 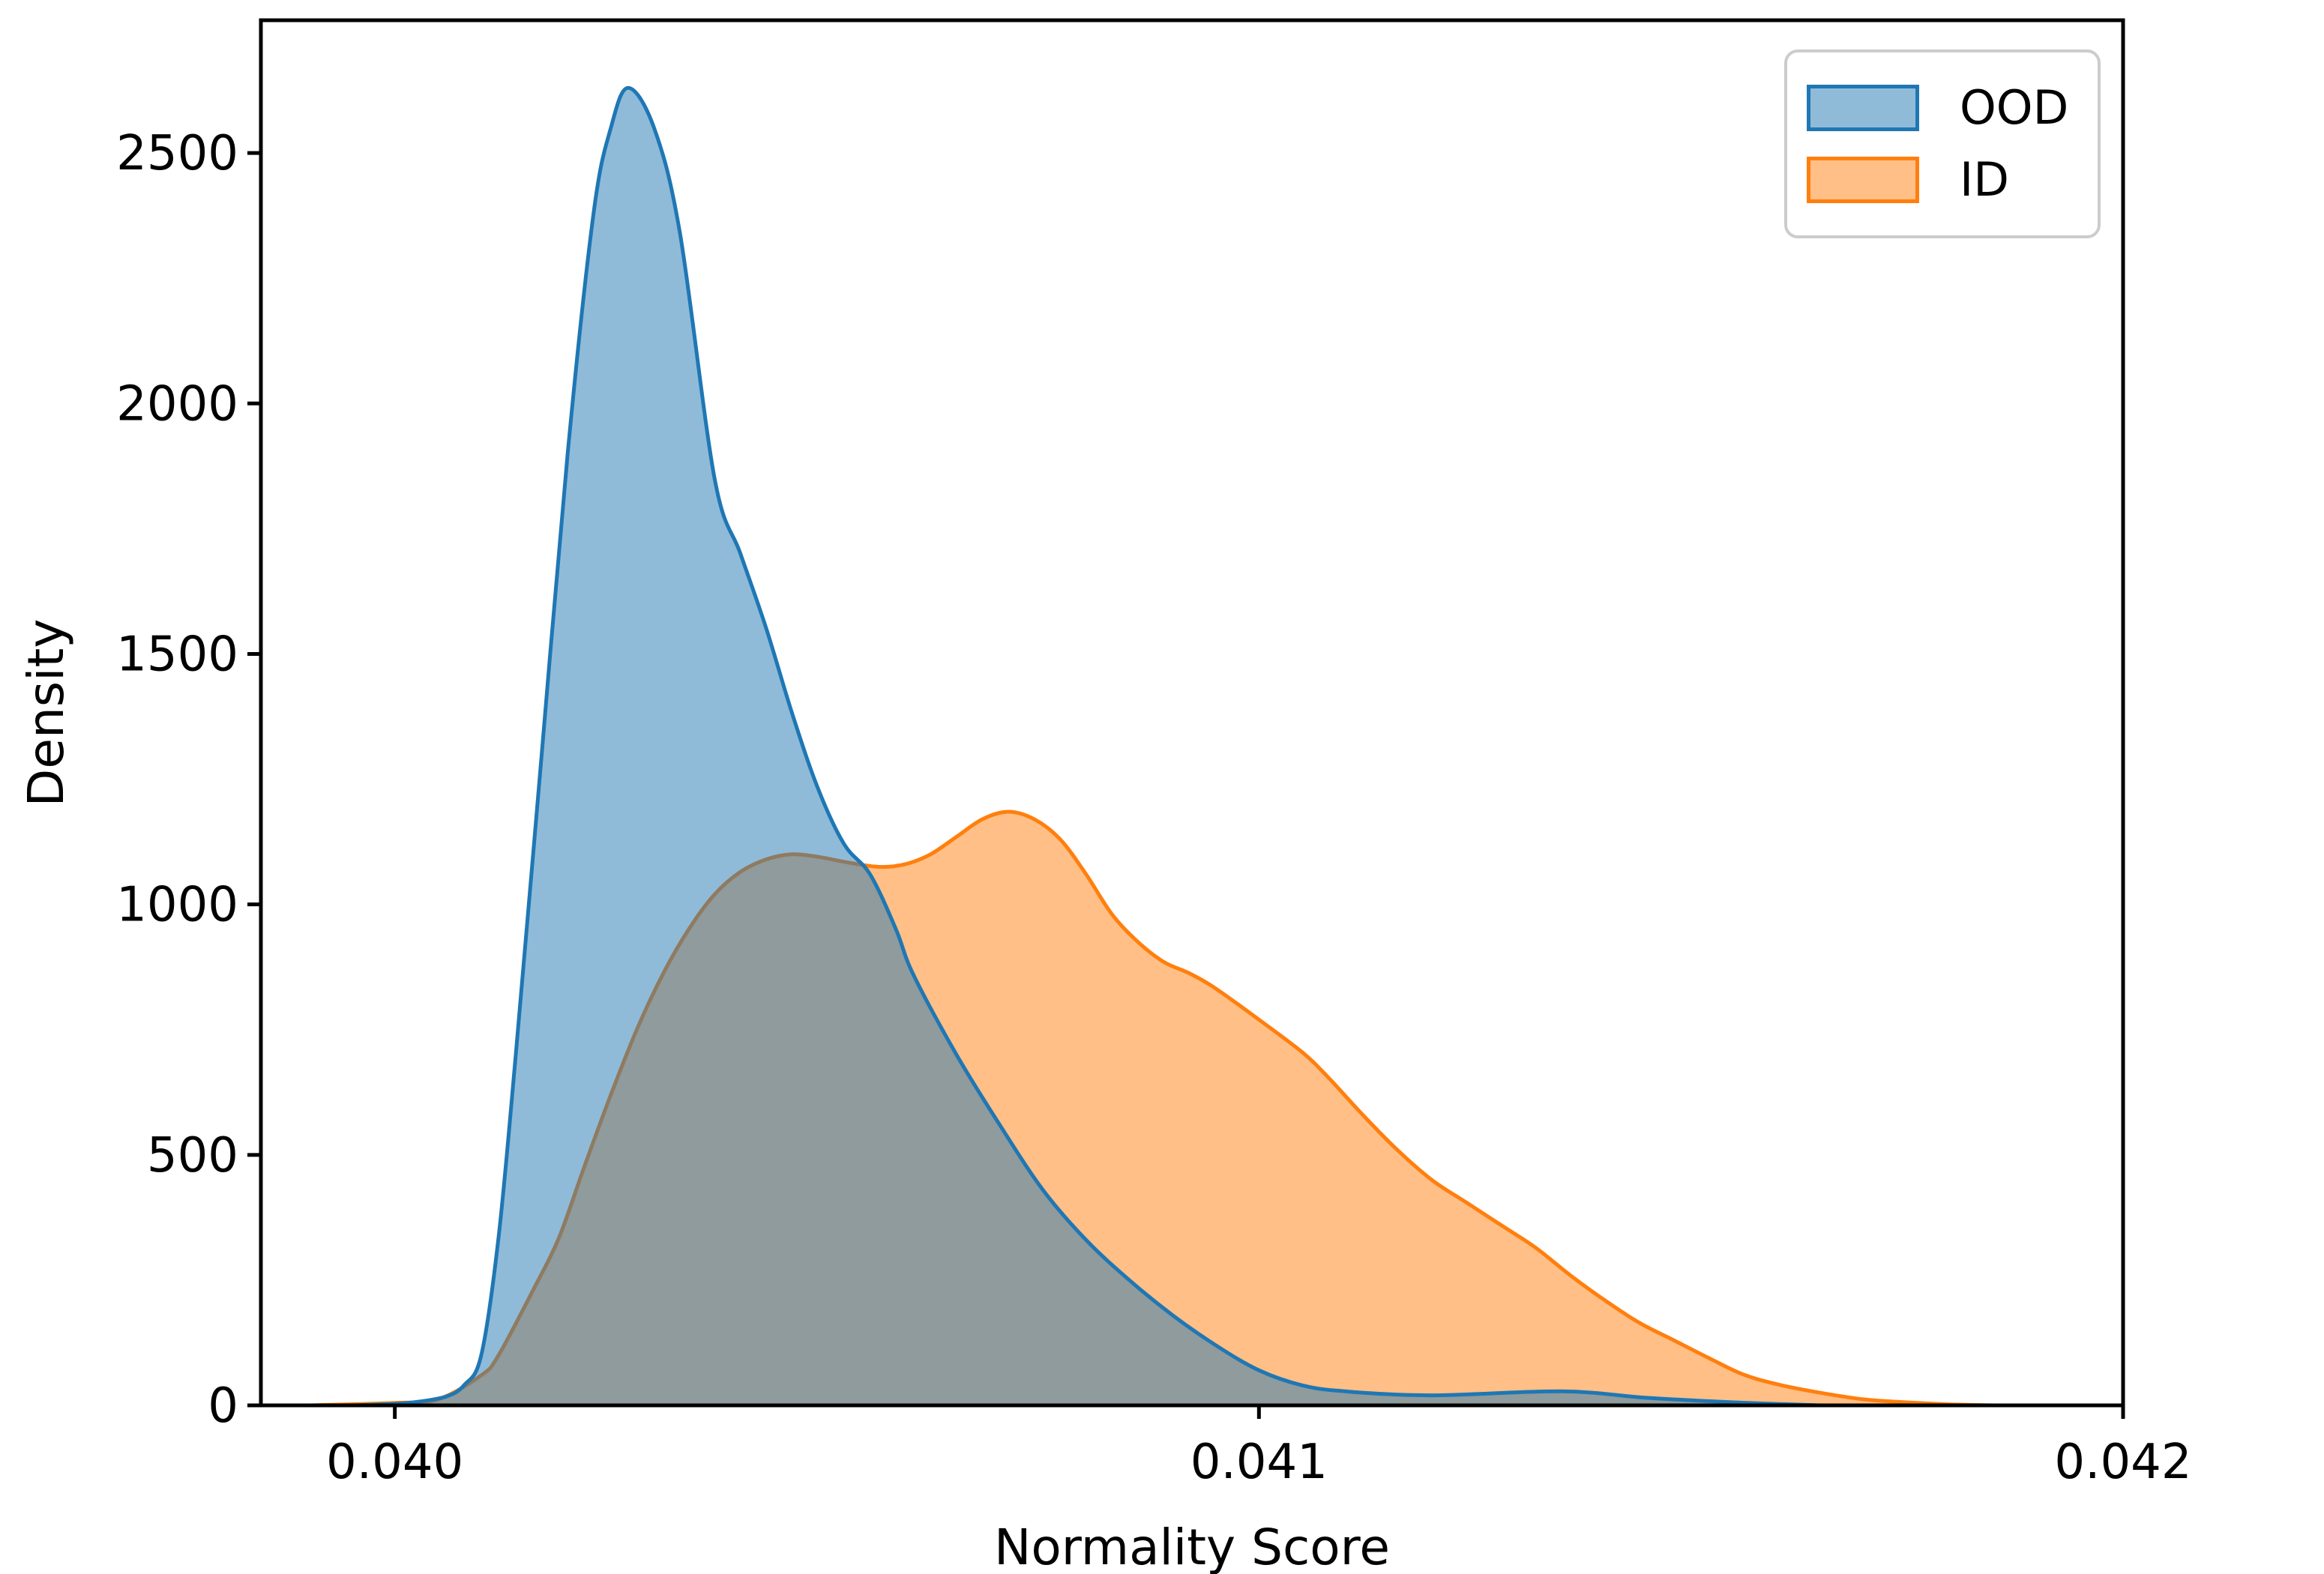 What do you see at coordinates (1259, 1462) in the screenshot?
I see `x-tick-label: 0.041` at bounding box center [1259, 1462].